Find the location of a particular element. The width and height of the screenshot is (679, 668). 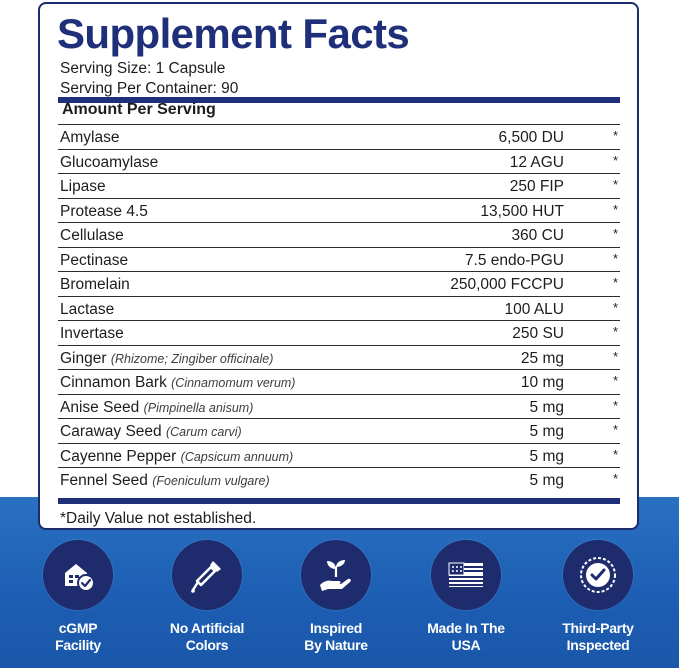

ingredient-name: Glucoamylase is located at coordinates (109, 162).